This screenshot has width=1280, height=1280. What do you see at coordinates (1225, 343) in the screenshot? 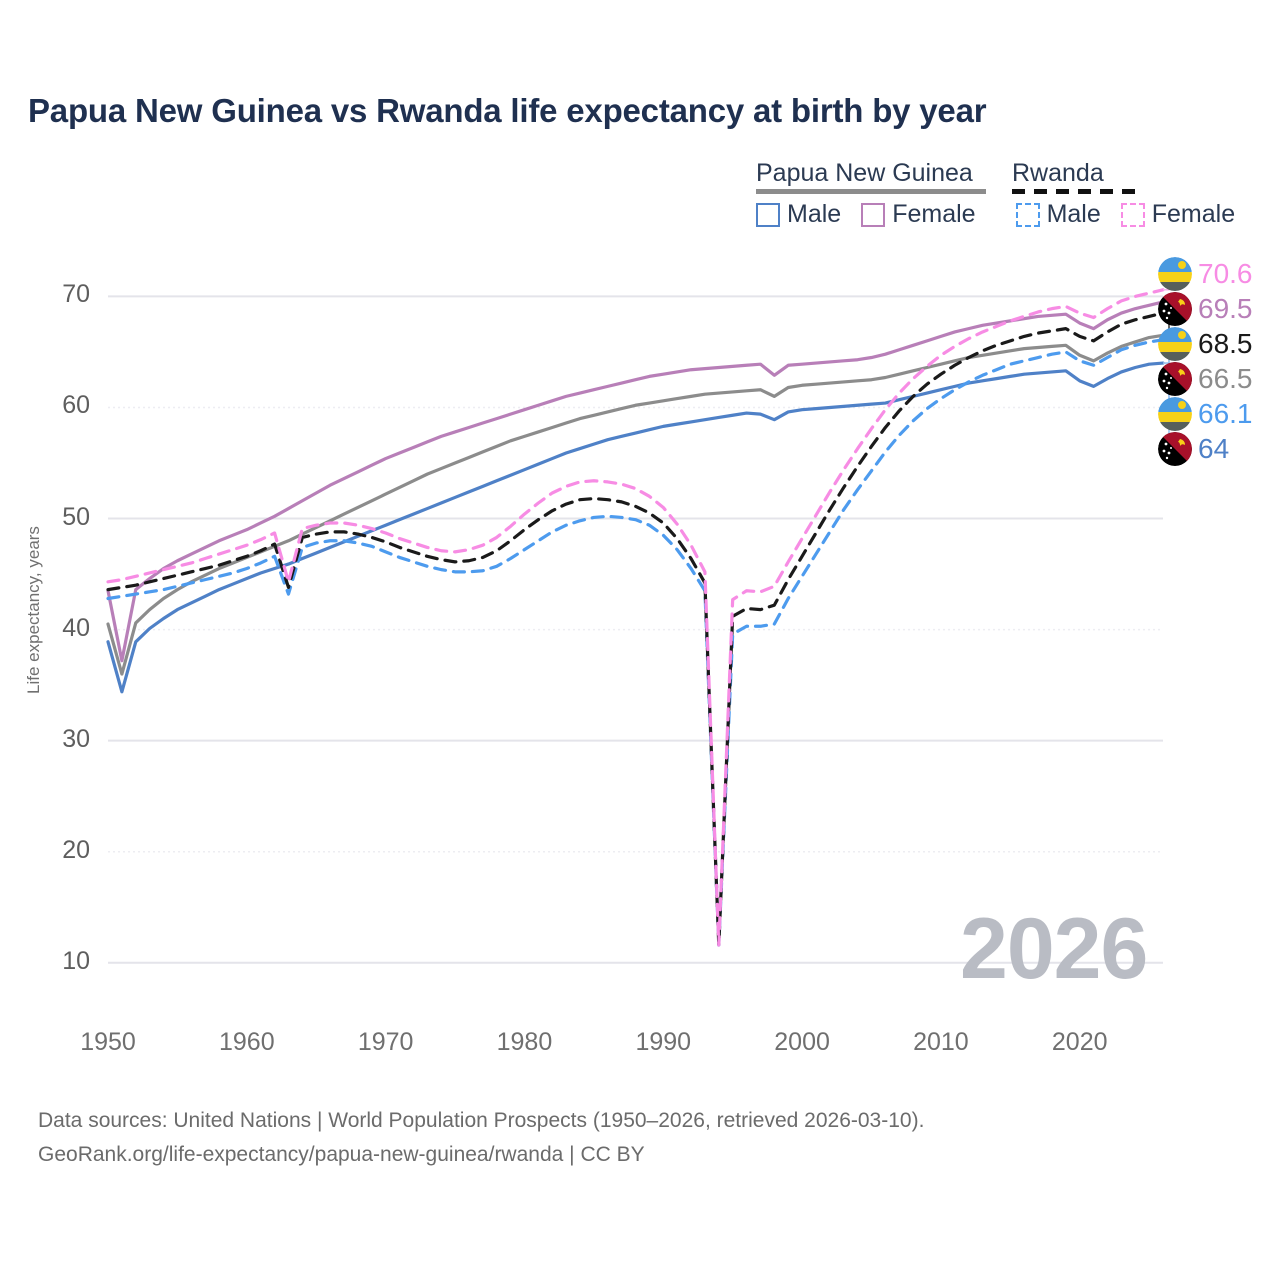
I see `series-end-value: 68.5` at bounding box center [1225, 343].